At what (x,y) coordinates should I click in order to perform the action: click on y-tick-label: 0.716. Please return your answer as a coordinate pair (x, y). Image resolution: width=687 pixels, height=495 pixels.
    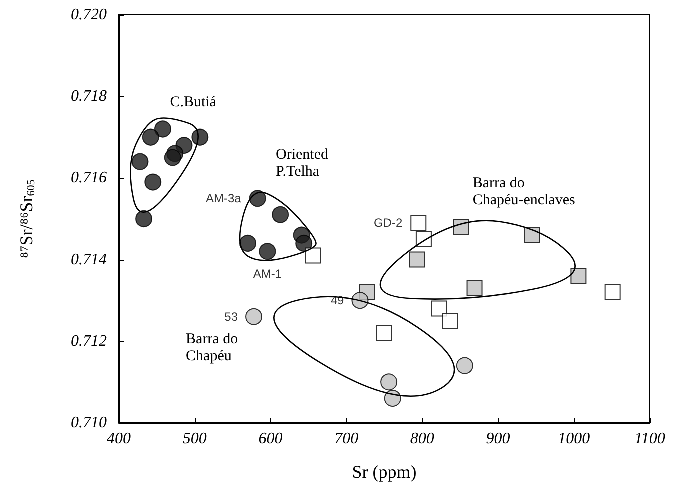
    Looking at the image, I should click on (89, 178).